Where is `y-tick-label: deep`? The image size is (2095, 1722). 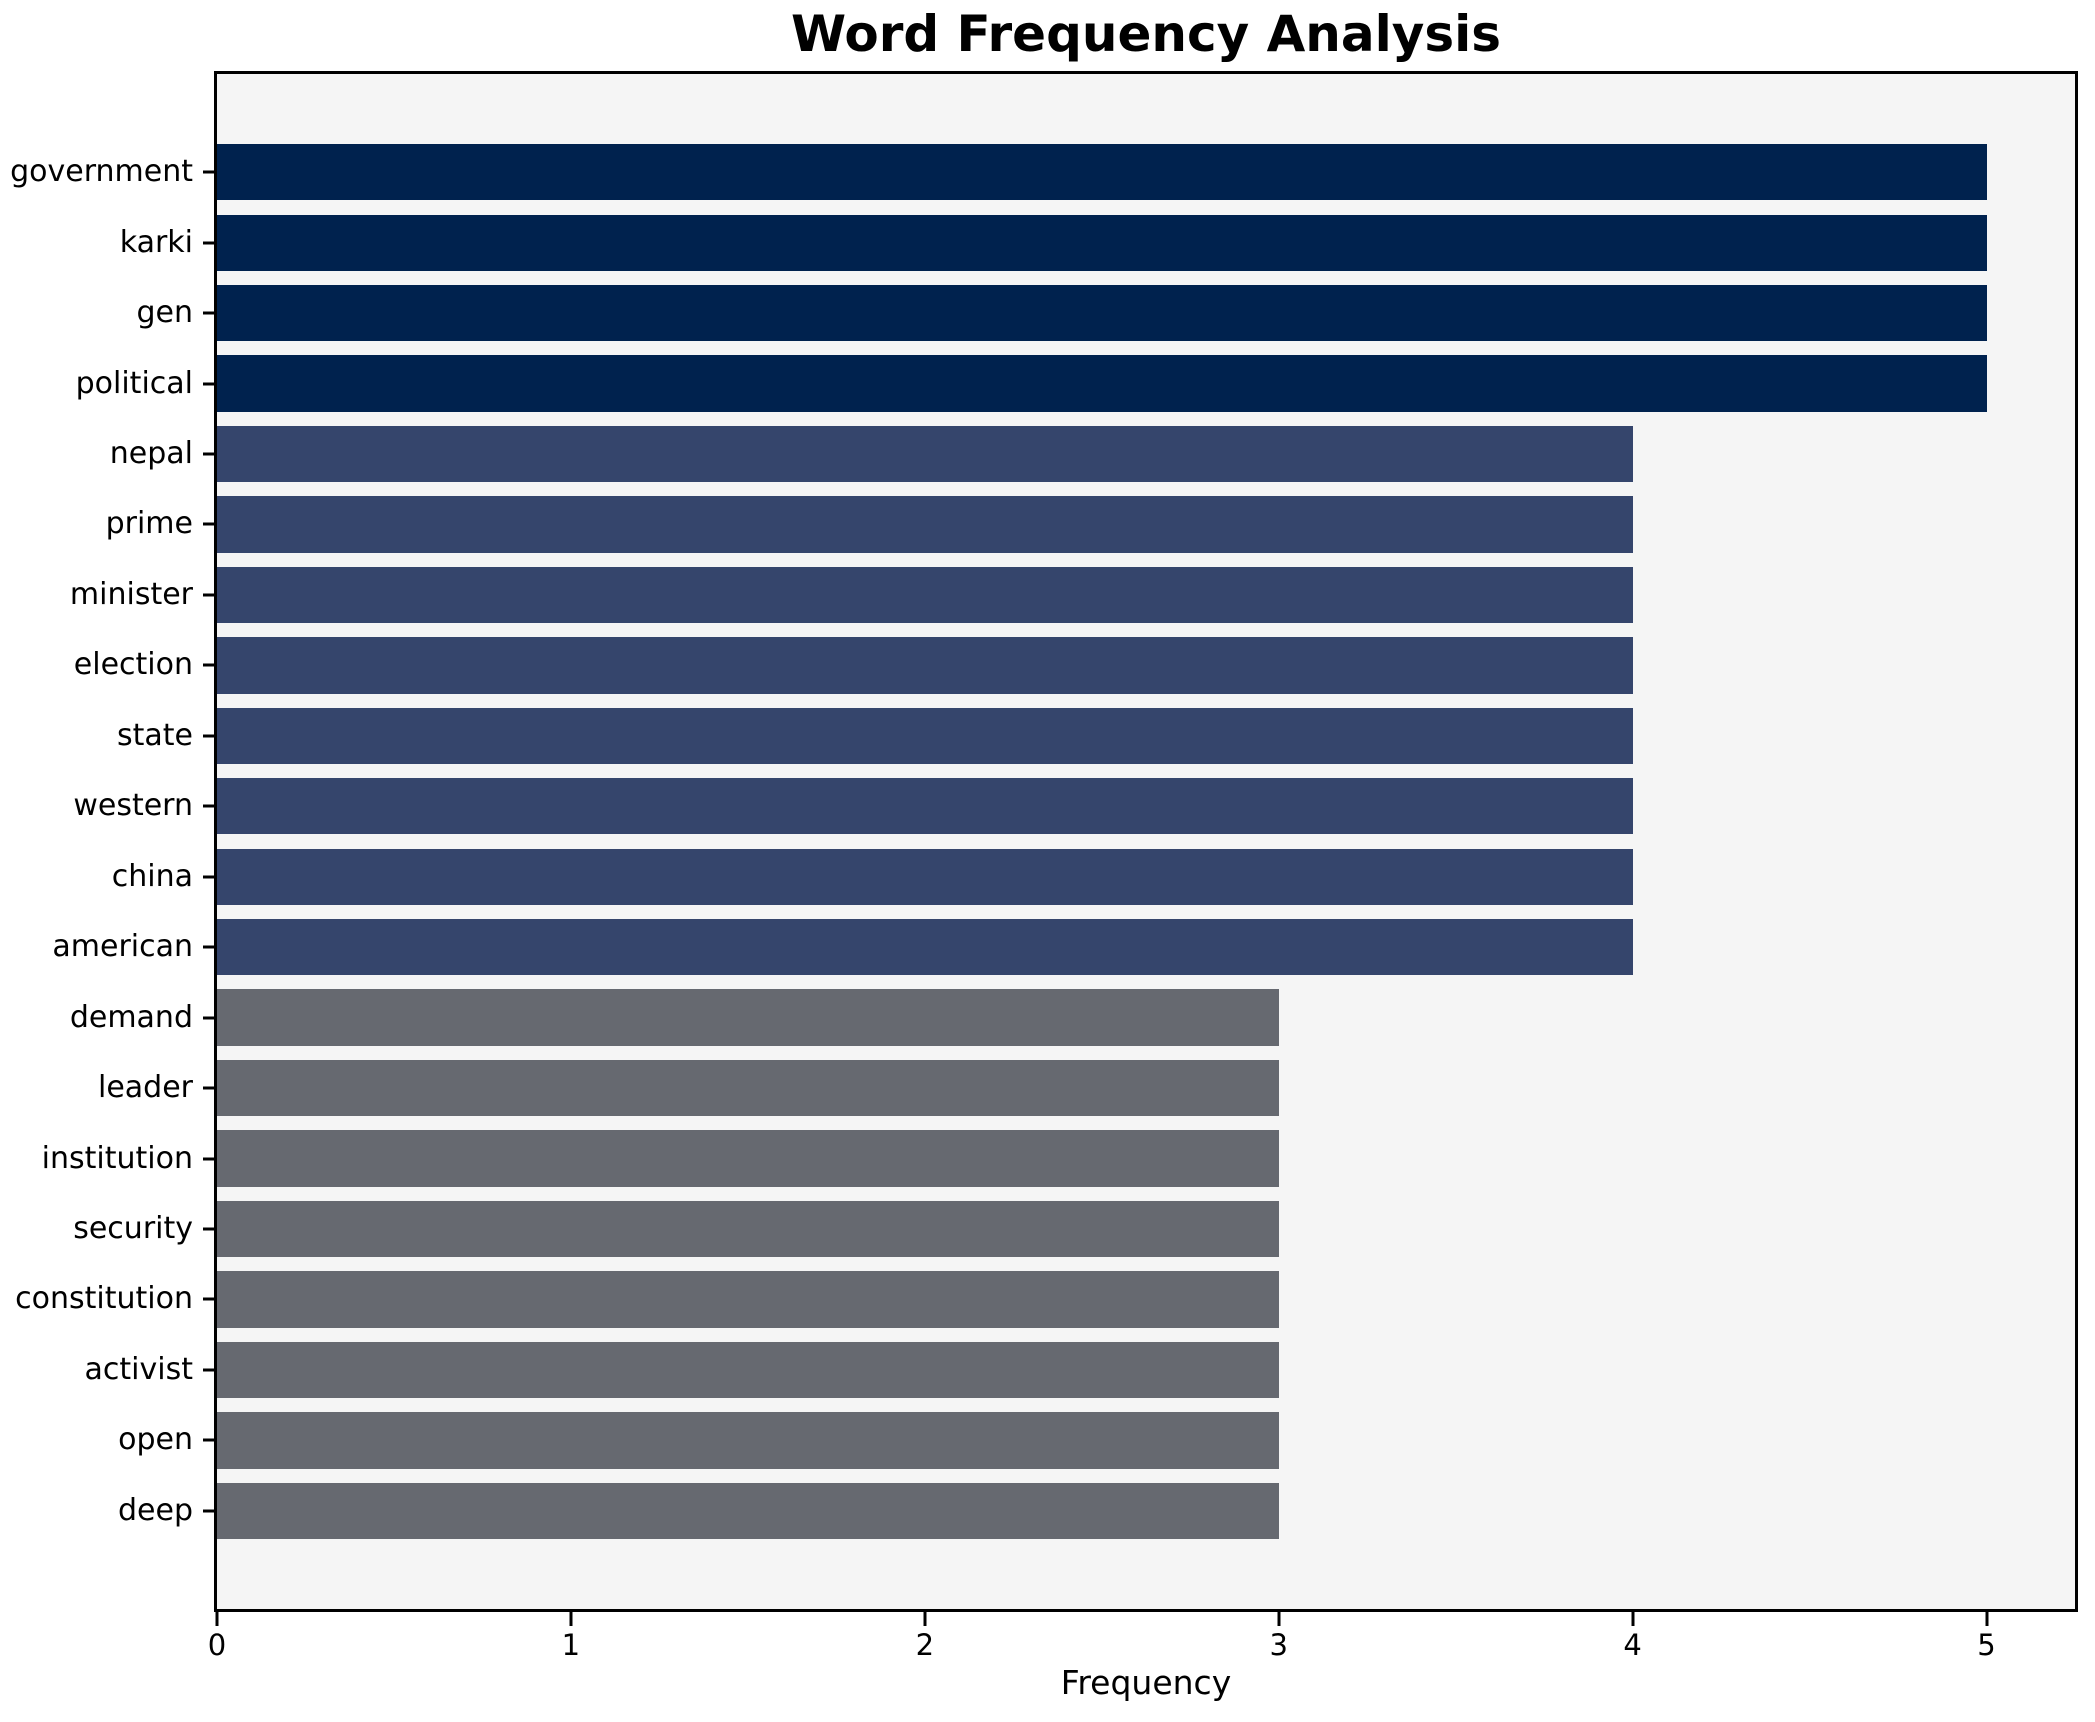 y-tick-label: deep is located at coordinates (155, 1510).